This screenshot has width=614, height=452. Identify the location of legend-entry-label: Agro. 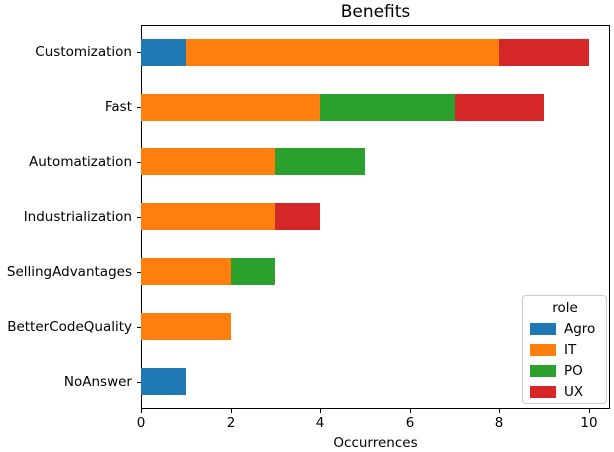
(580, 328).